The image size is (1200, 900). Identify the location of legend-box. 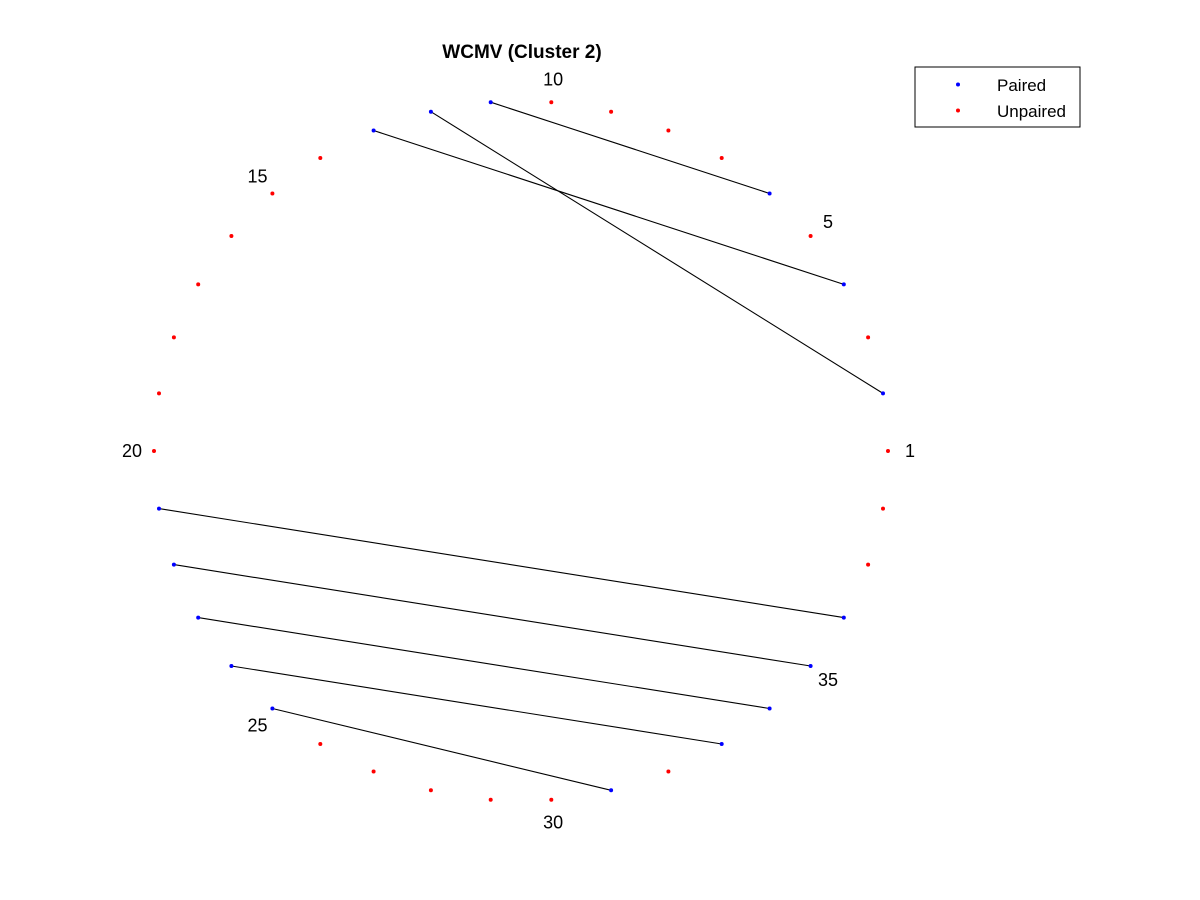
(997, 97).